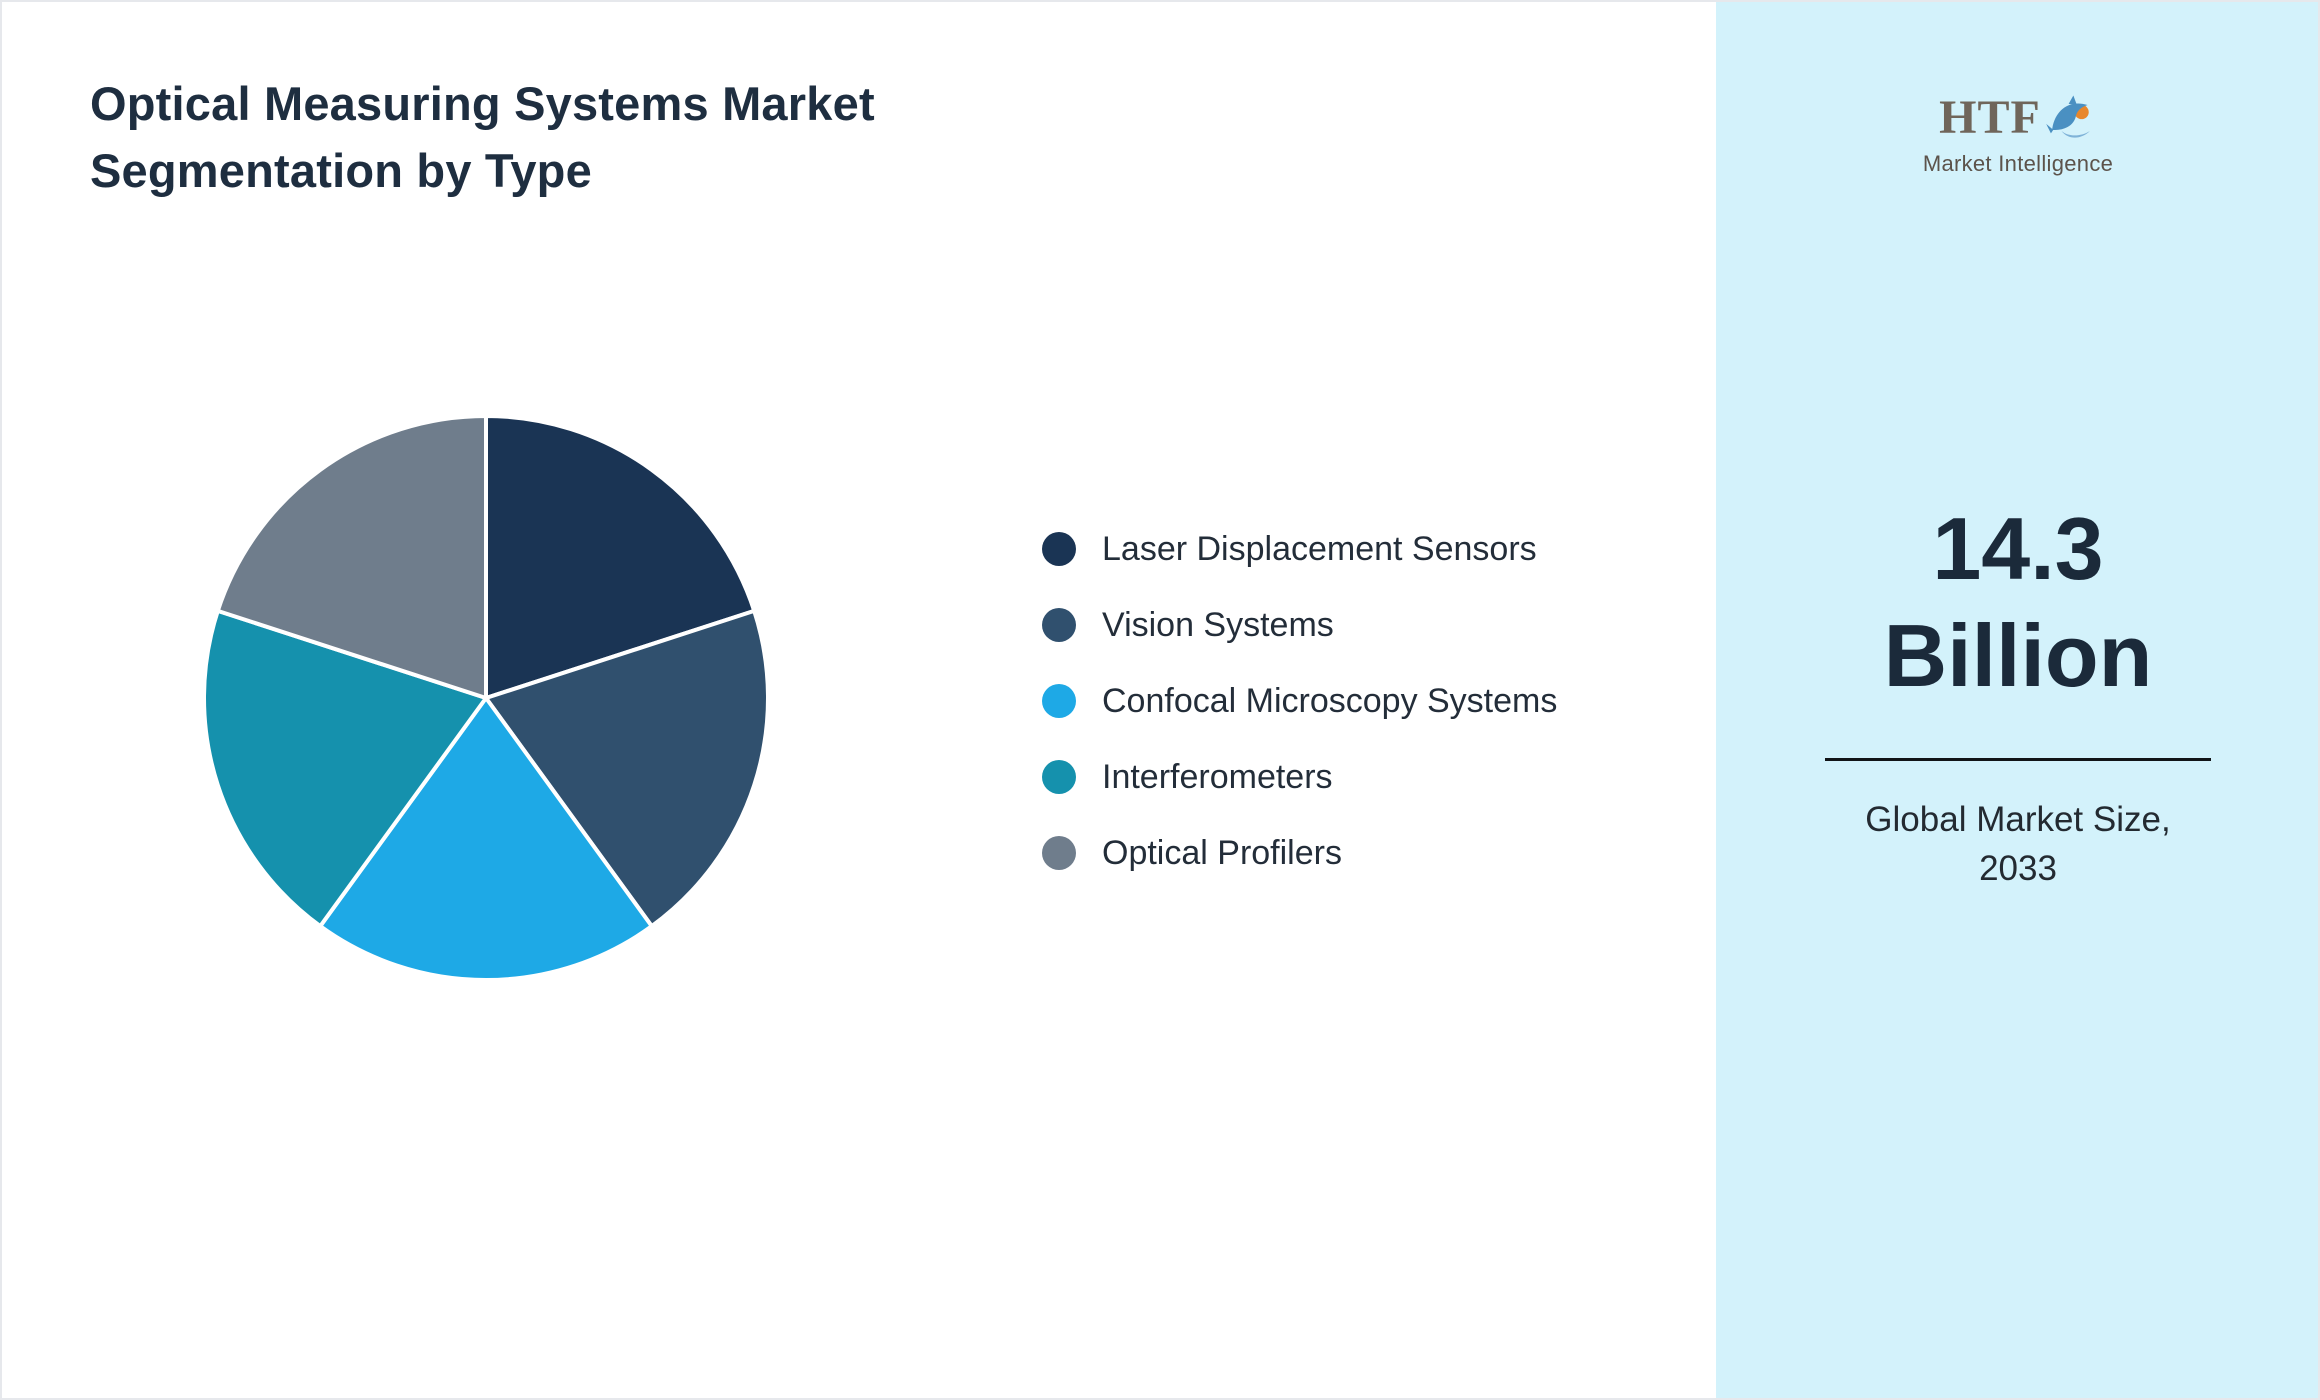  What do you see at coordinates (2018, 868) in the screenshot?
I see `caption-line2: 2033` at bounding box center [2018, 868].